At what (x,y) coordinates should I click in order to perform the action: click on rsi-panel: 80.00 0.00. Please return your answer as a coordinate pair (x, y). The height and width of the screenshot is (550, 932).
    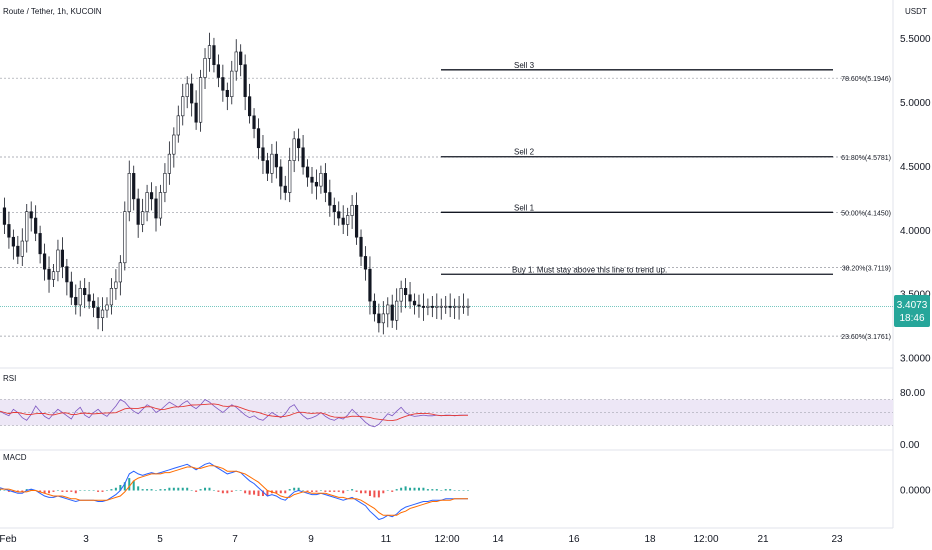
    Looking at the image, I should click on (462, 419).